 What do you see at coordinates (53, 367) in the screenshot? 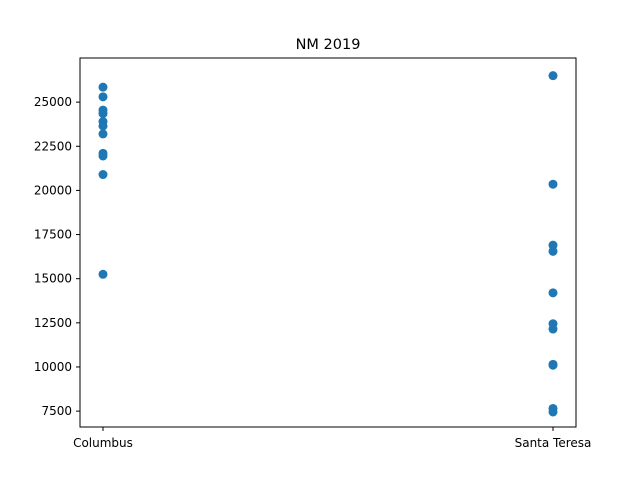
I see `y-tick-label: 10000` at bounding box center [53, 367].